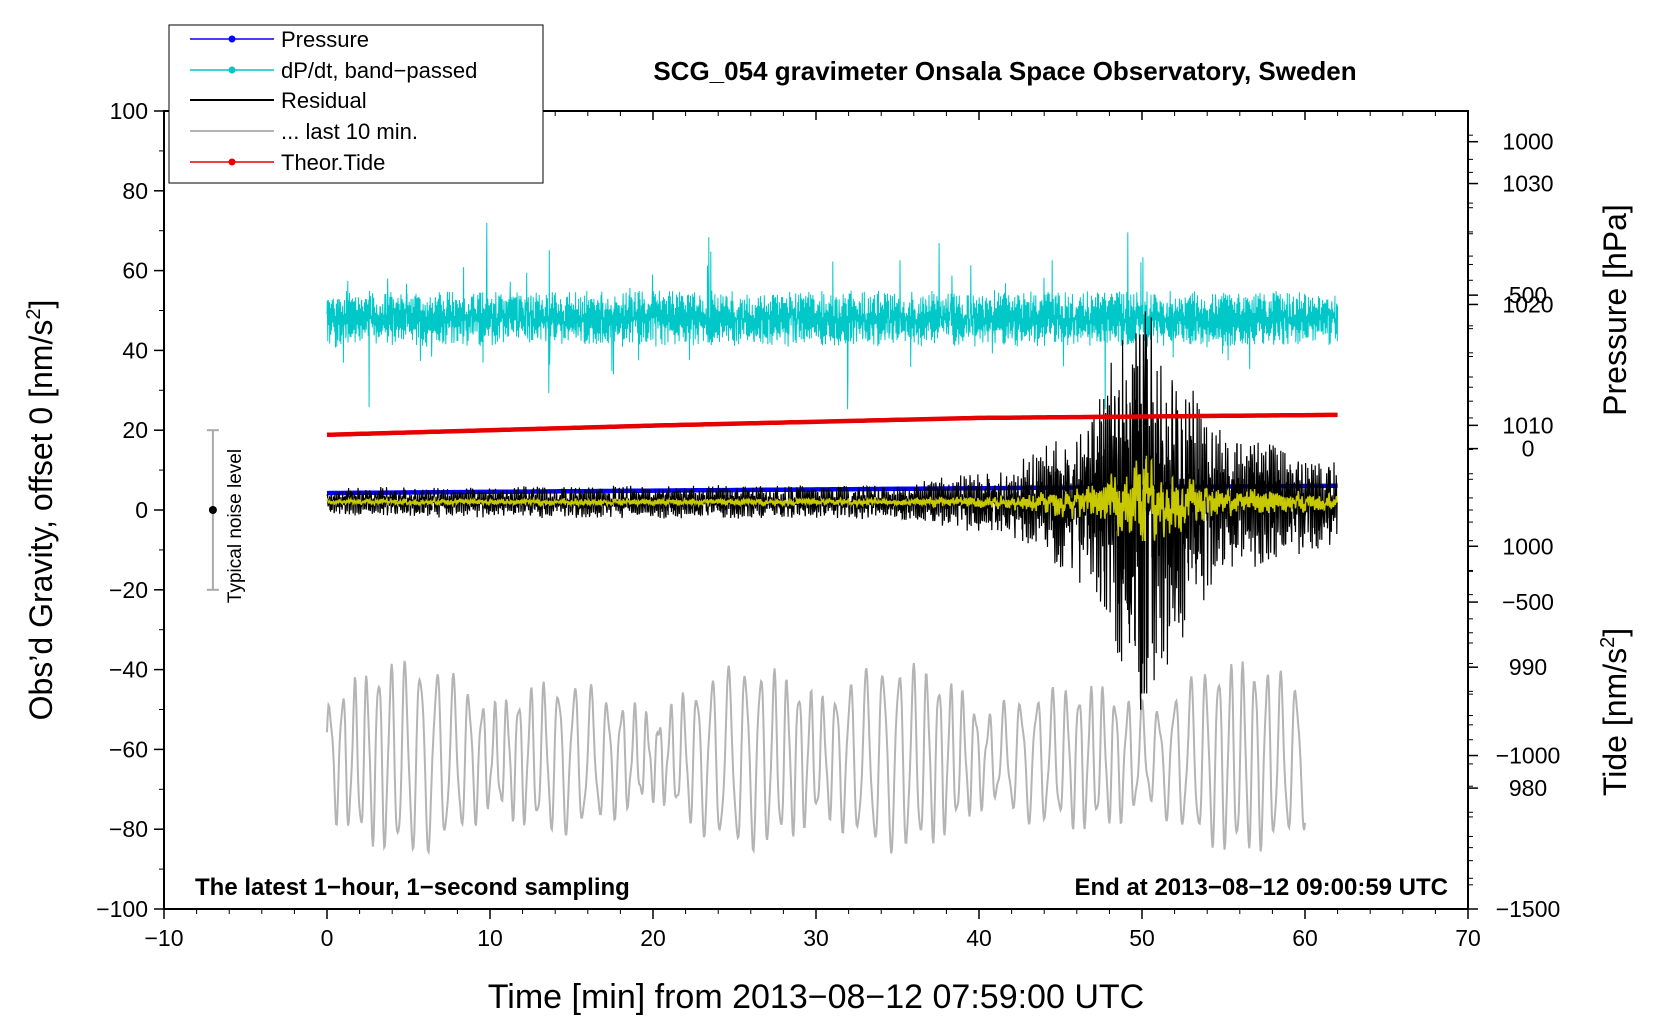 This screenshot has width=1660, height=1020. Describe the element at coordinates (832, 316) in the screenshot. I see `series-dpdt` at that location.